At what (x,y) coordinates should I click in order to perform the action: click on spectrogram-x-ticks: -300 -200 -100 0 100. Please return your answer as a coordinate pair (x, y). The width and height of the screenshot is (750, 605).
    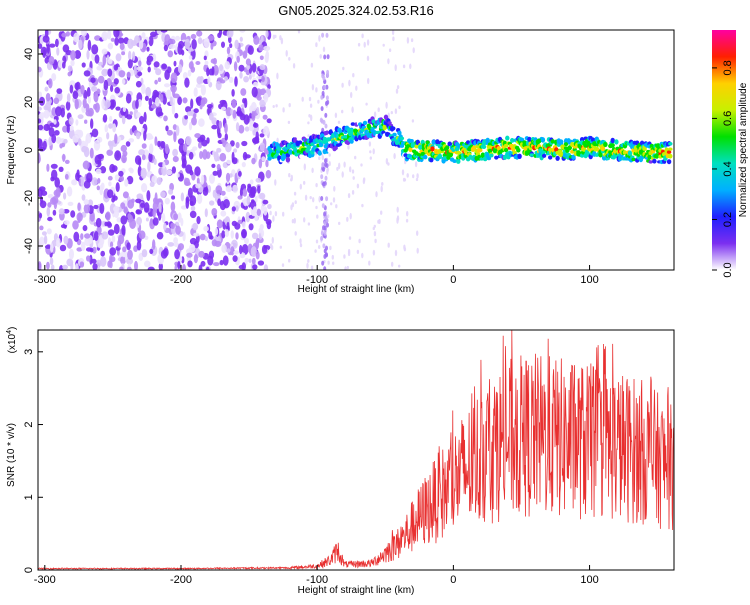
    Looking at the image, I should click on (316, 275).